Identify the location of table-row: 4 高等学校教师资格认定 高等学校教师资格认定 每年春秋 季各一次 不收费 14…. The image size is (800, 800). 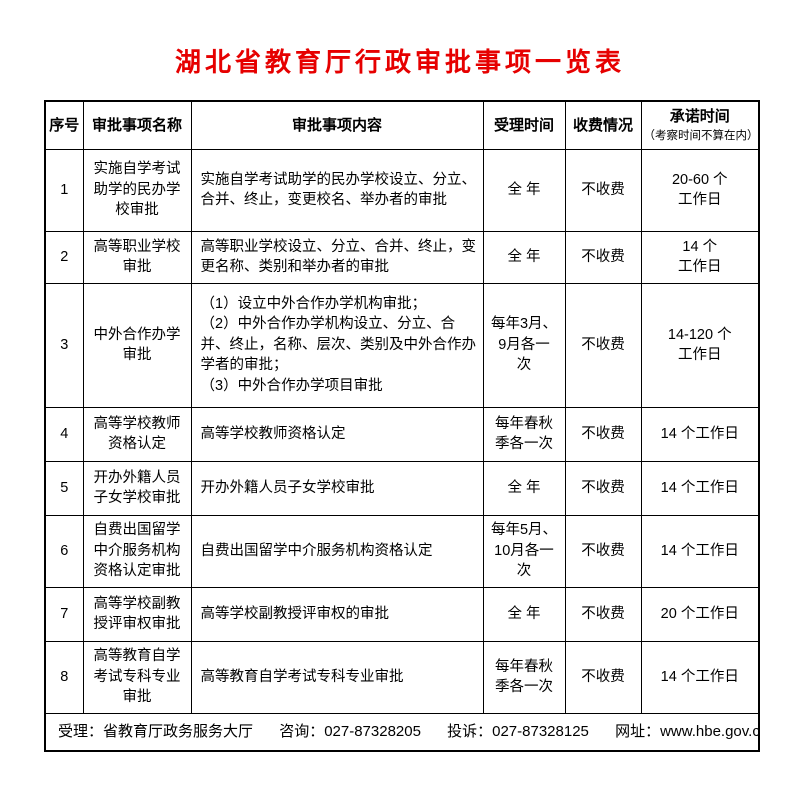
(402, 434).